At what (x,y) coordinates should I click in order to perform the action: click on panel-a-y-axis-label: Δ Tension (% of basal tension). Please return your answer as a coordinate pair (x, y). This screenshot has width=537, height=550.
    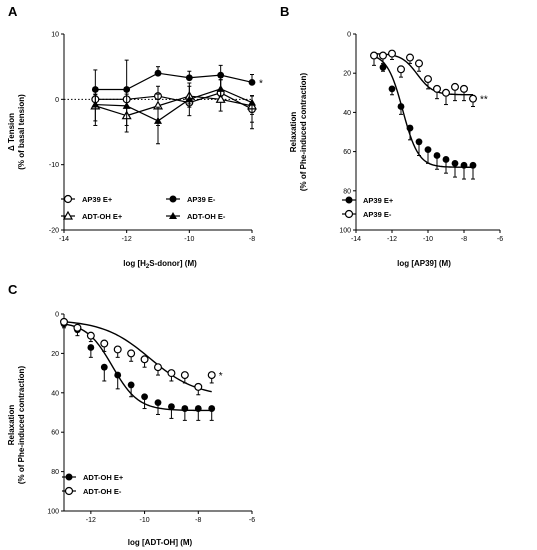
    Looking at the image, I should click on (16, 132).